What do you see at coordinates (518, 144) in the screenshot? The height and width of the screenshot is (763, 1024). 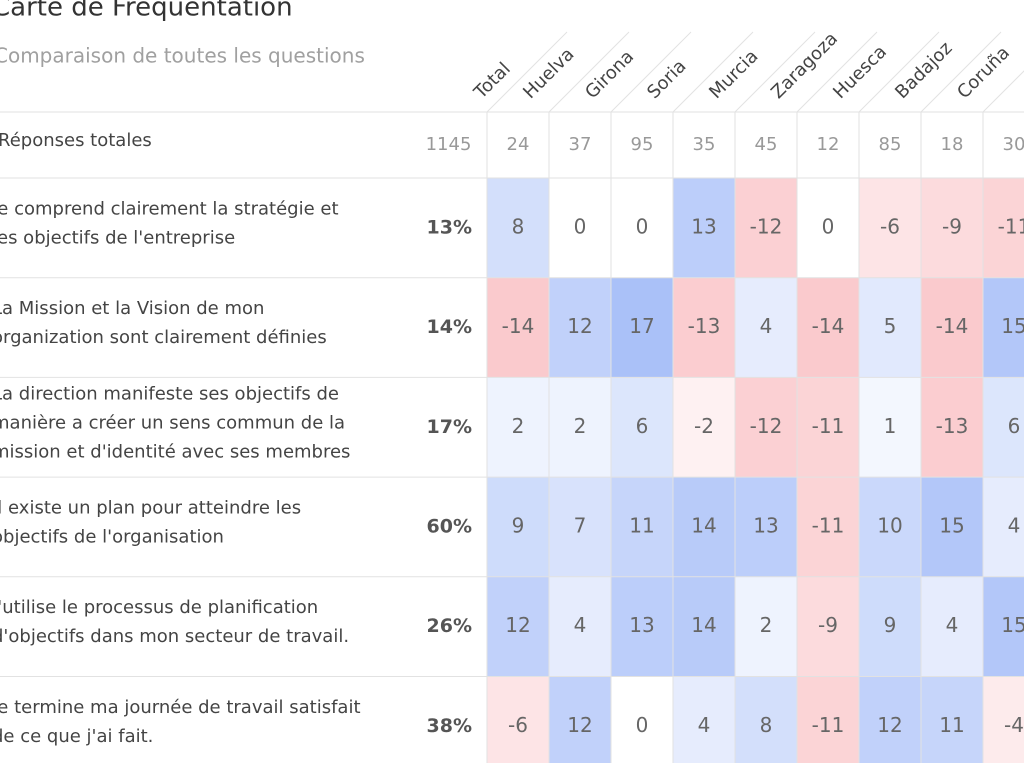 I see `total-count: 24` at bounding box center [518, 144].